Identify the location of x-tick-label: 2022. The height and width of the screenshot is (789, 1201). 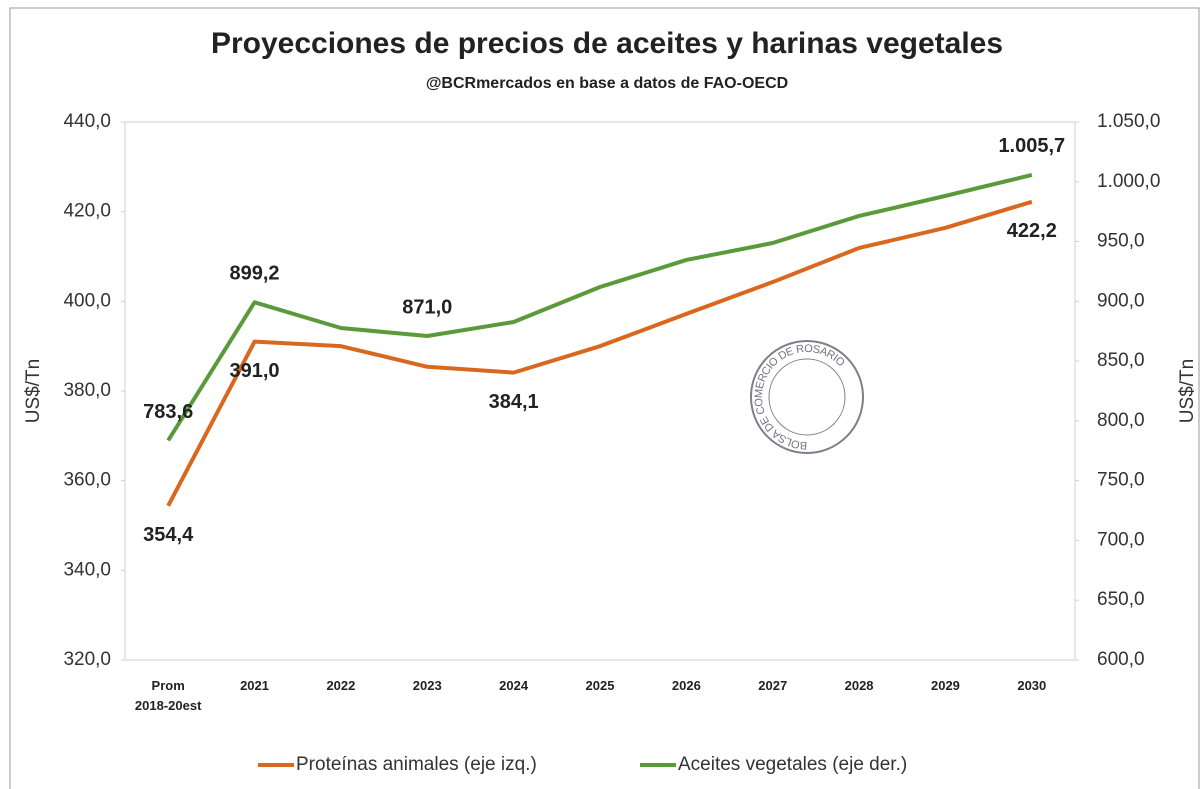
(341, 685).